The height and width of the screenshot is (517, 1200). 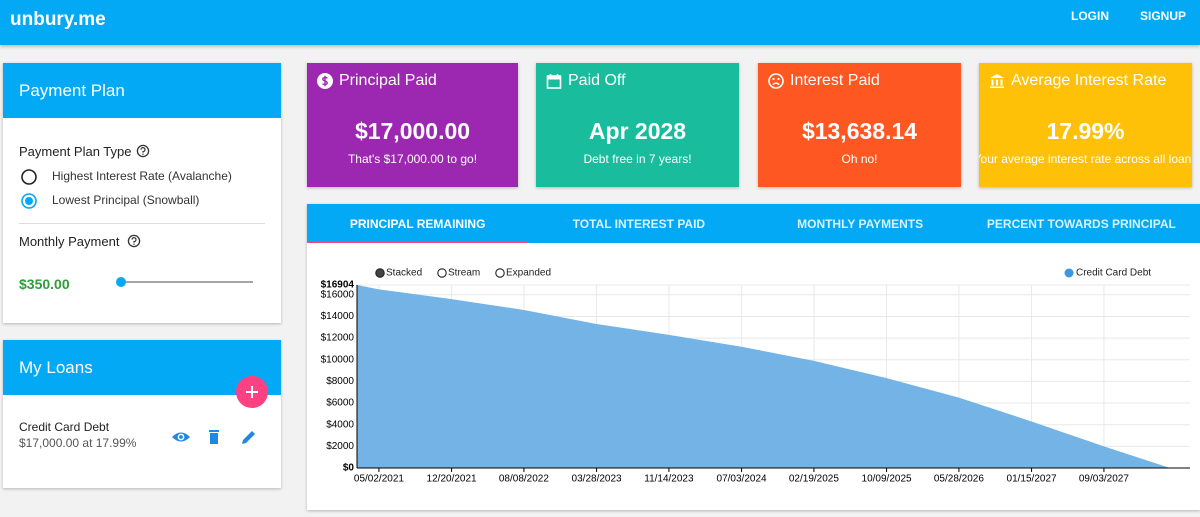 I want to click on y-tick-label: $14000, so click(x=338, y=316).